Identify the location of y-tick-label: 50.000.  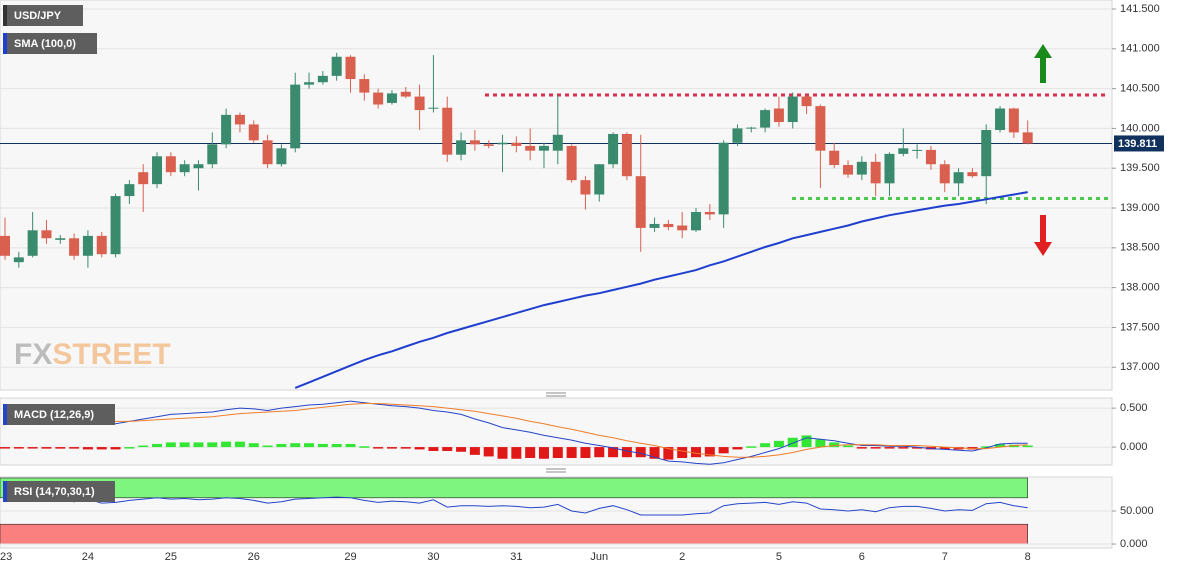
(1137, 511).